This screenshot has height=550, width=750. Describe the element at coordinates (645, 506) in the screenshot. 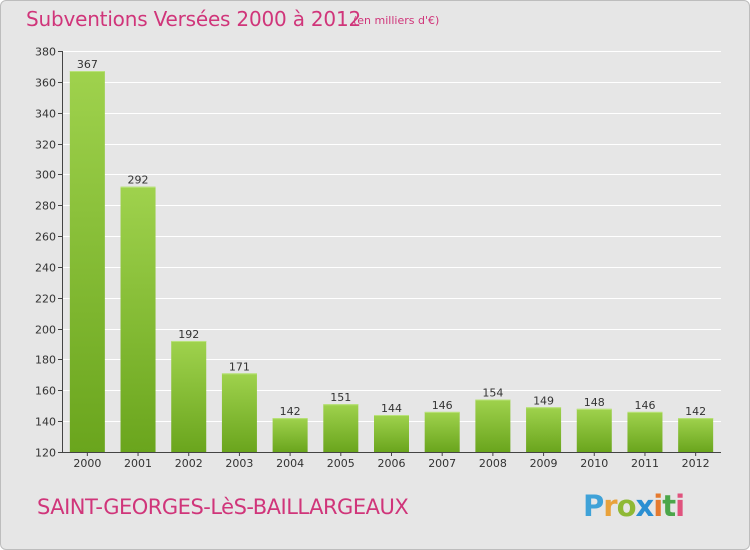

I see `logo-letter: x` at that location.